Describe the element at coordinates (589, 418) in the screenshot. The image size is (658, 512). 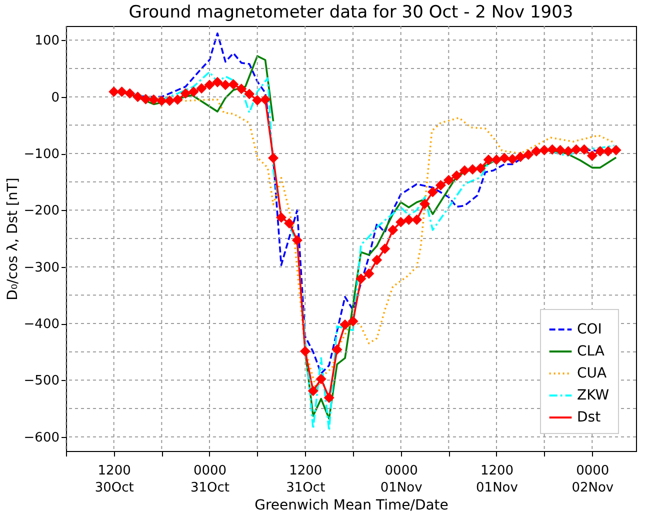
I see `legend-label: Dst` at that location.